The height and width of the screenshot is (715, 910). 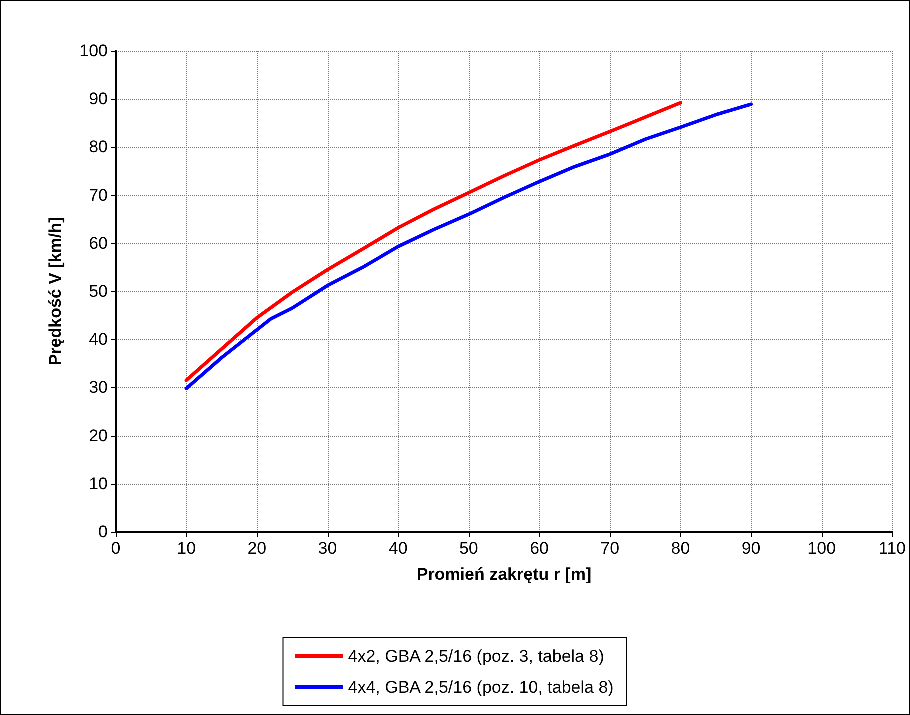 I want to click on y-tick-label: 60, so click(x=98, y=243).